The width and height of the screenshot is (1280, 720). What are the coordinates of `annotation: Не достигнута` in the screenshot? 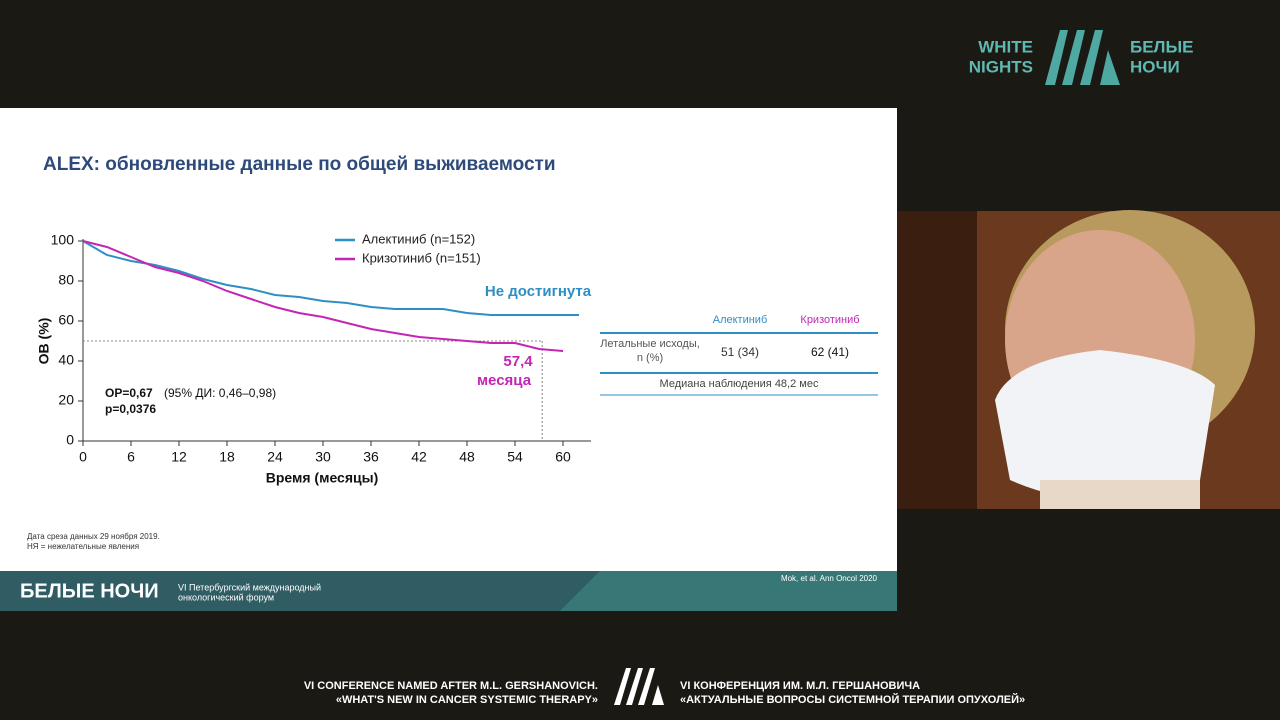 It's located at (538, 291).